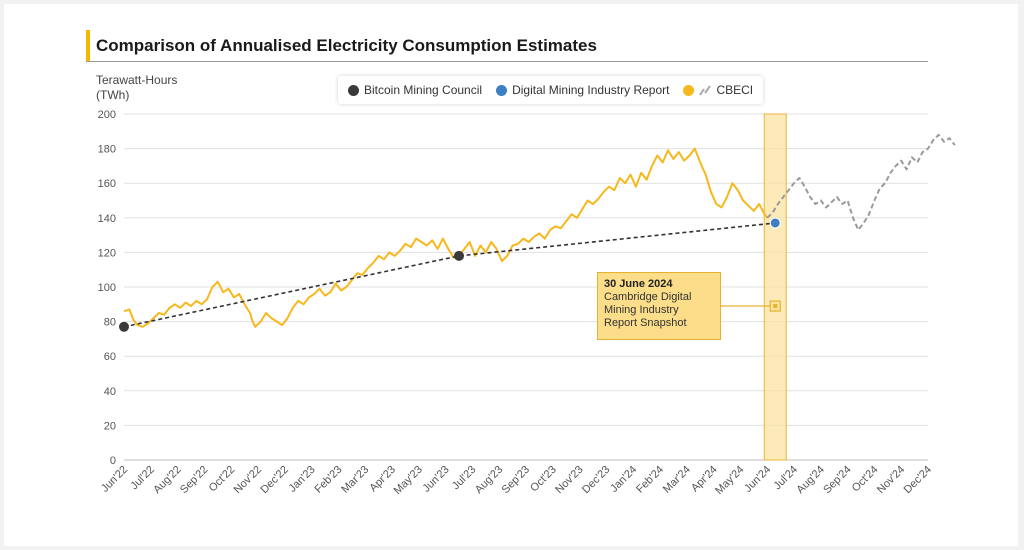 Image resolution: width=1024 pixels, height=550 pixels. What do you see at coordinates (735, 90) in the screenshot?
I see `legend-label-cbeci: CBECI` at bounding box center [735, 90].